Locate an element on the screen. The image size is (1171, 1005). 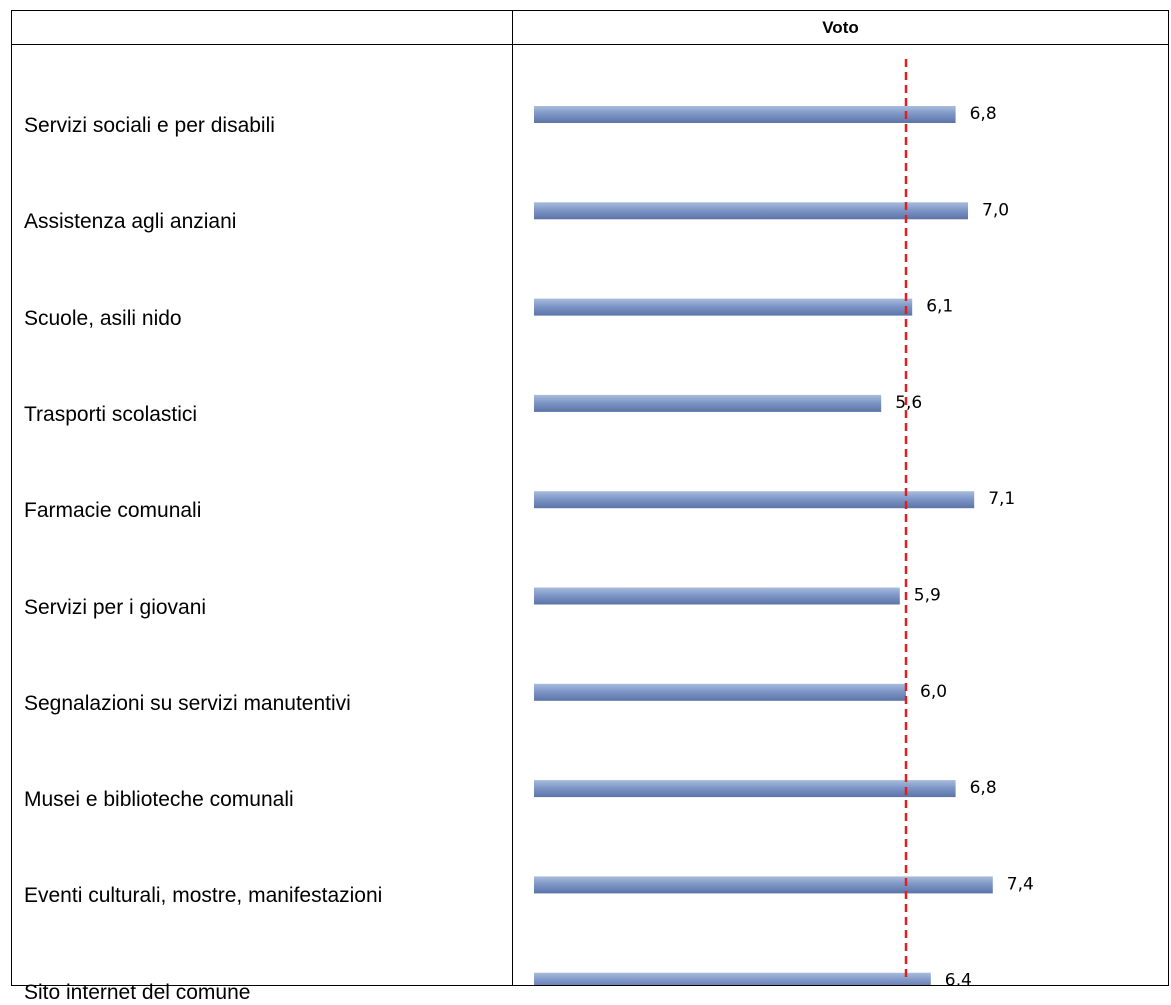
value-label-0: 6,8 is located at coordinates (983, 114).